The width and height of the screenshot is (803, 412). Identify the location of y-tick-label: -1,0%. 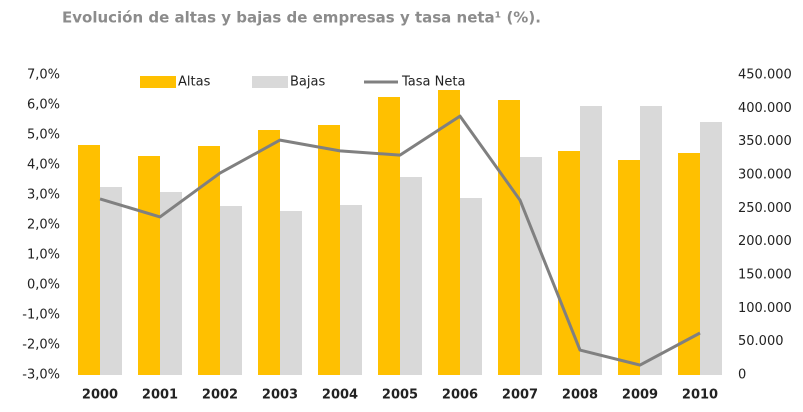
(41, 315).